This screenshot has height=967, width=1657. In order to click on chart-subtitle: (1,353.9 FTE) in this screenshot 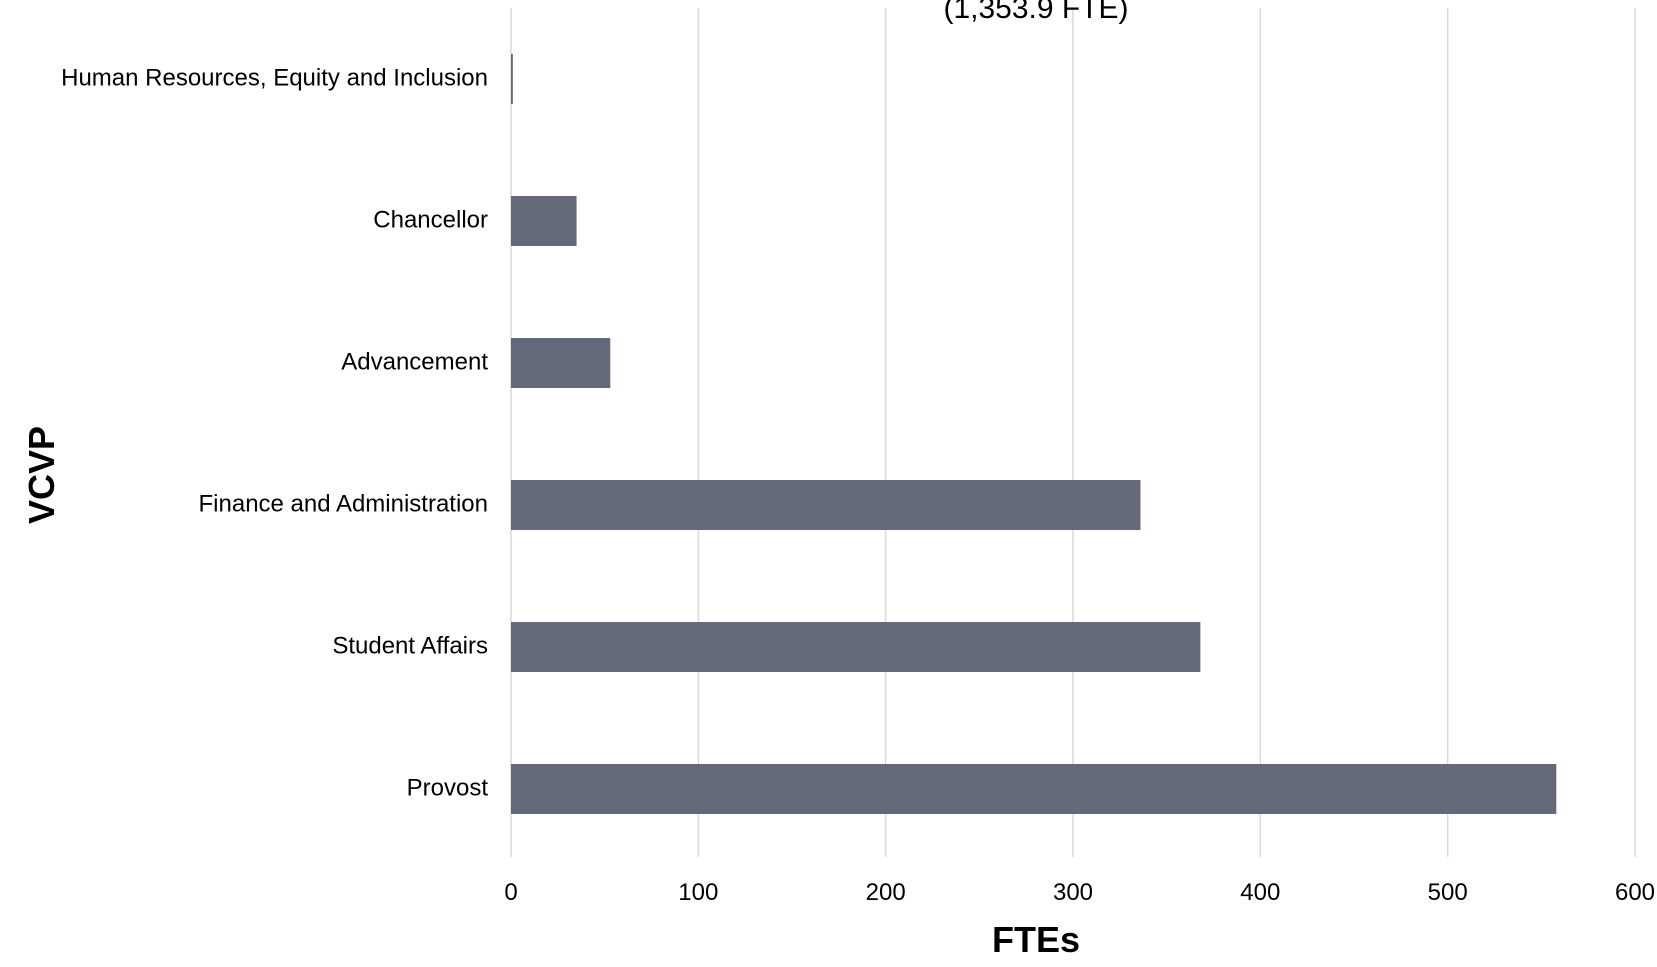, I will do `click(1035, 12)`.